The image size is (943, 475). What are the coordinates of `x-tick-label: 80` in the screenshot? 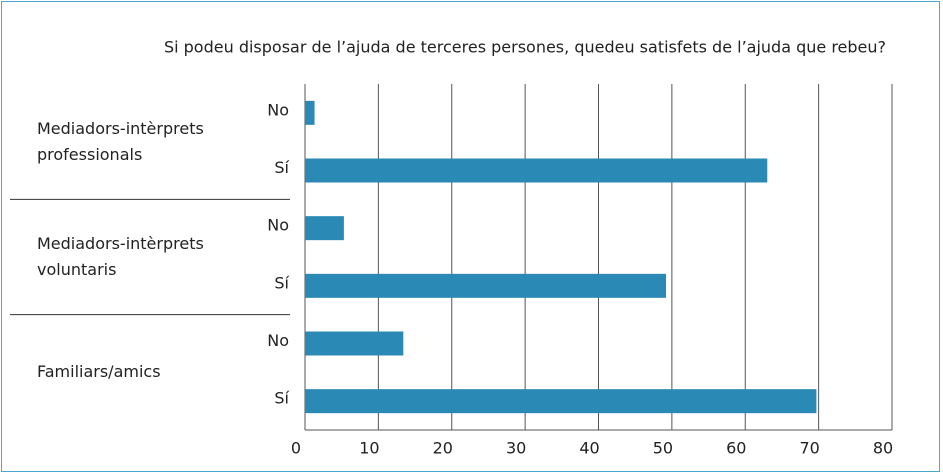 It's located at (883, 448).